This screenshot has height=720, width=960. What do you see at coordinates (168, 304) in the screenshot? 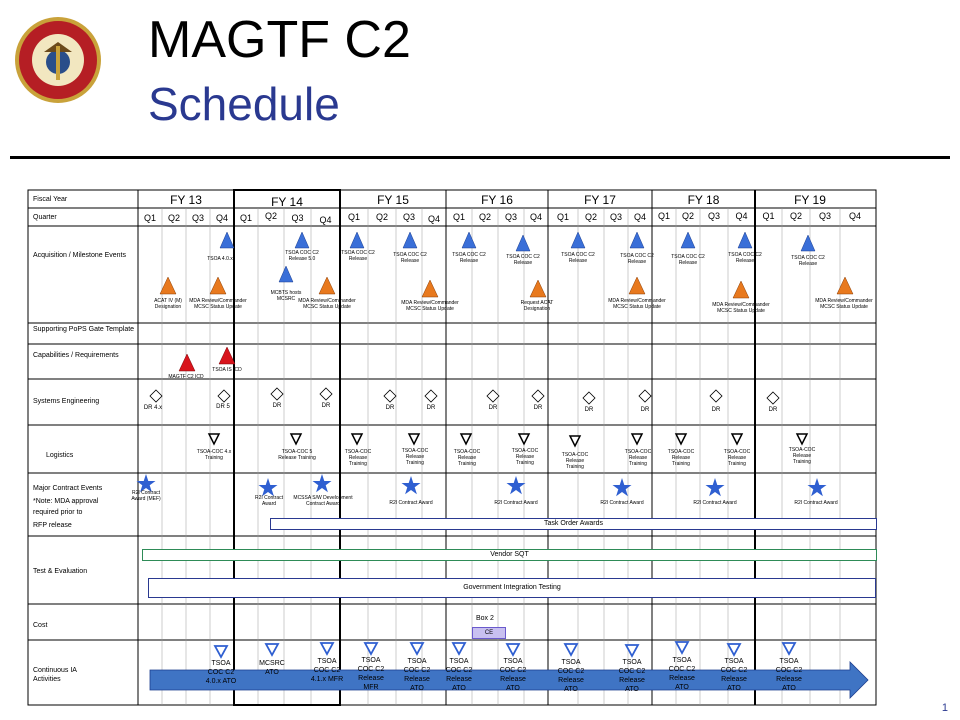
I see `milestone-label: ACAT IV (M) Designation` at bounding box center [168, 304].